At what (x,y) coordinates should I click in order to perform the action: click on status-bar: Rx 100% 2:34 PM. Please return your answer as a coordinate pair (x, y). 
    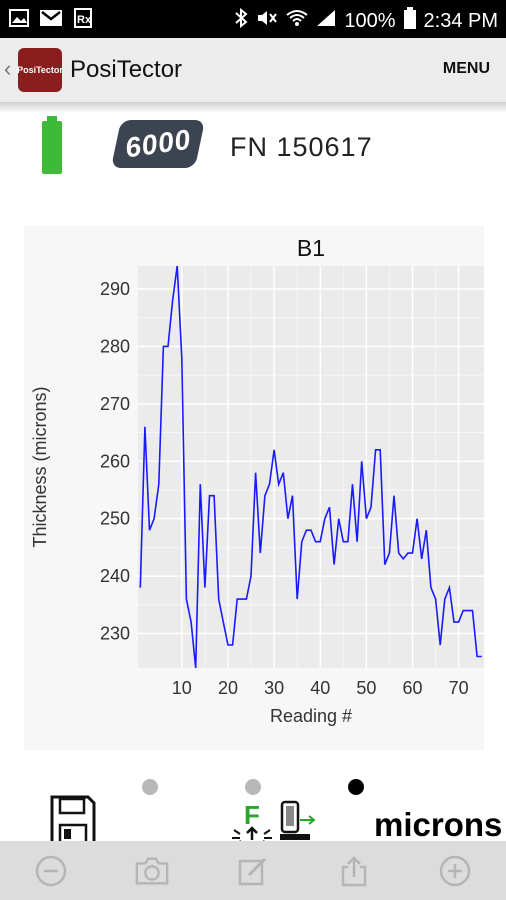
    Looking at the image, I should click on (253, 19).